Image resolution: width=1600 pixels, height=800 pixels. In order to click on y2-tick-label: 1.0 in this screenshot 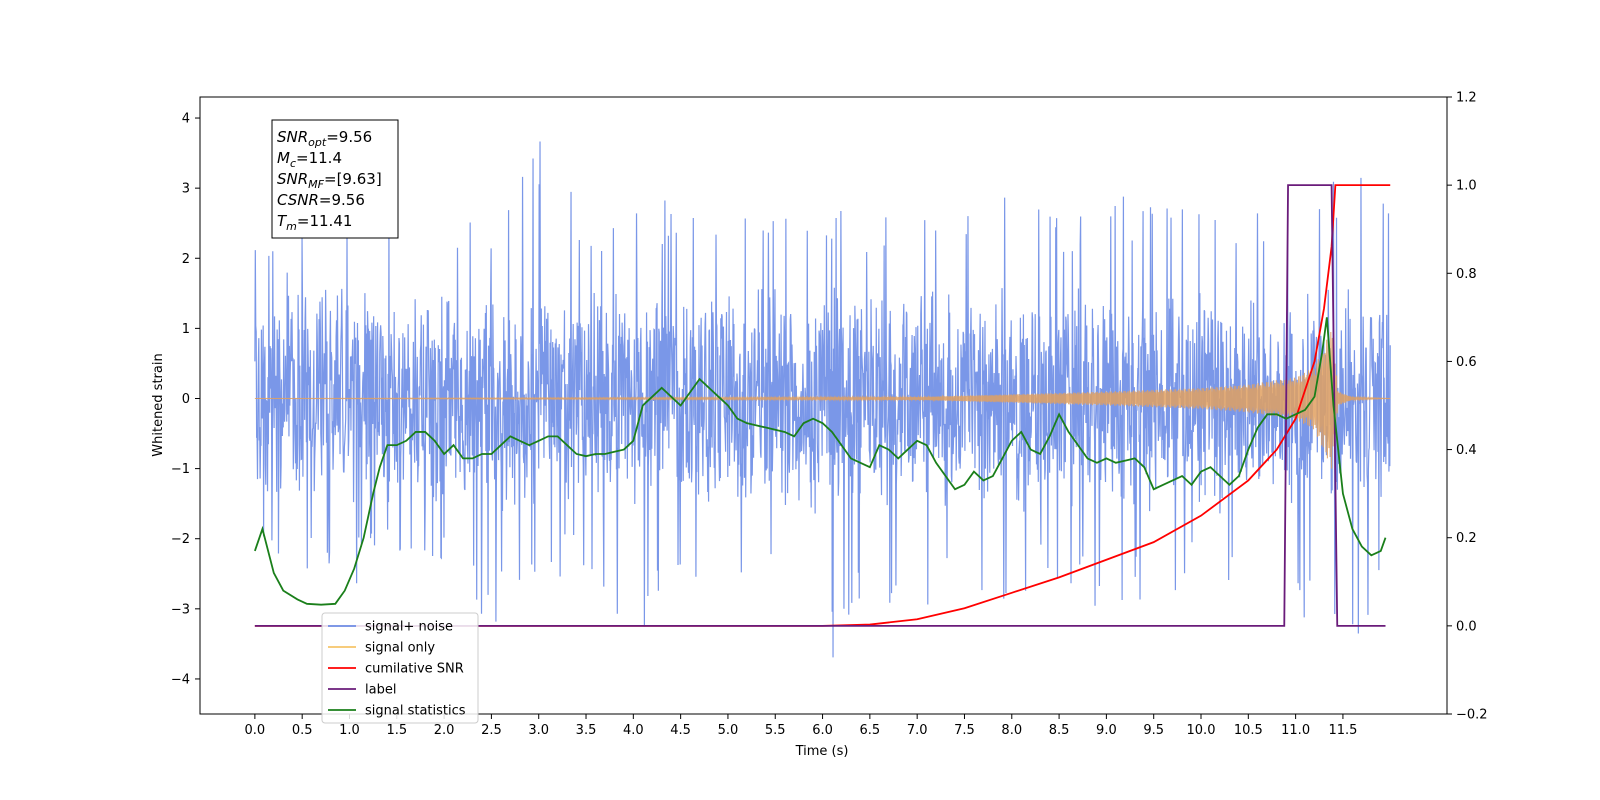, I will do `click(1466, 186)`.